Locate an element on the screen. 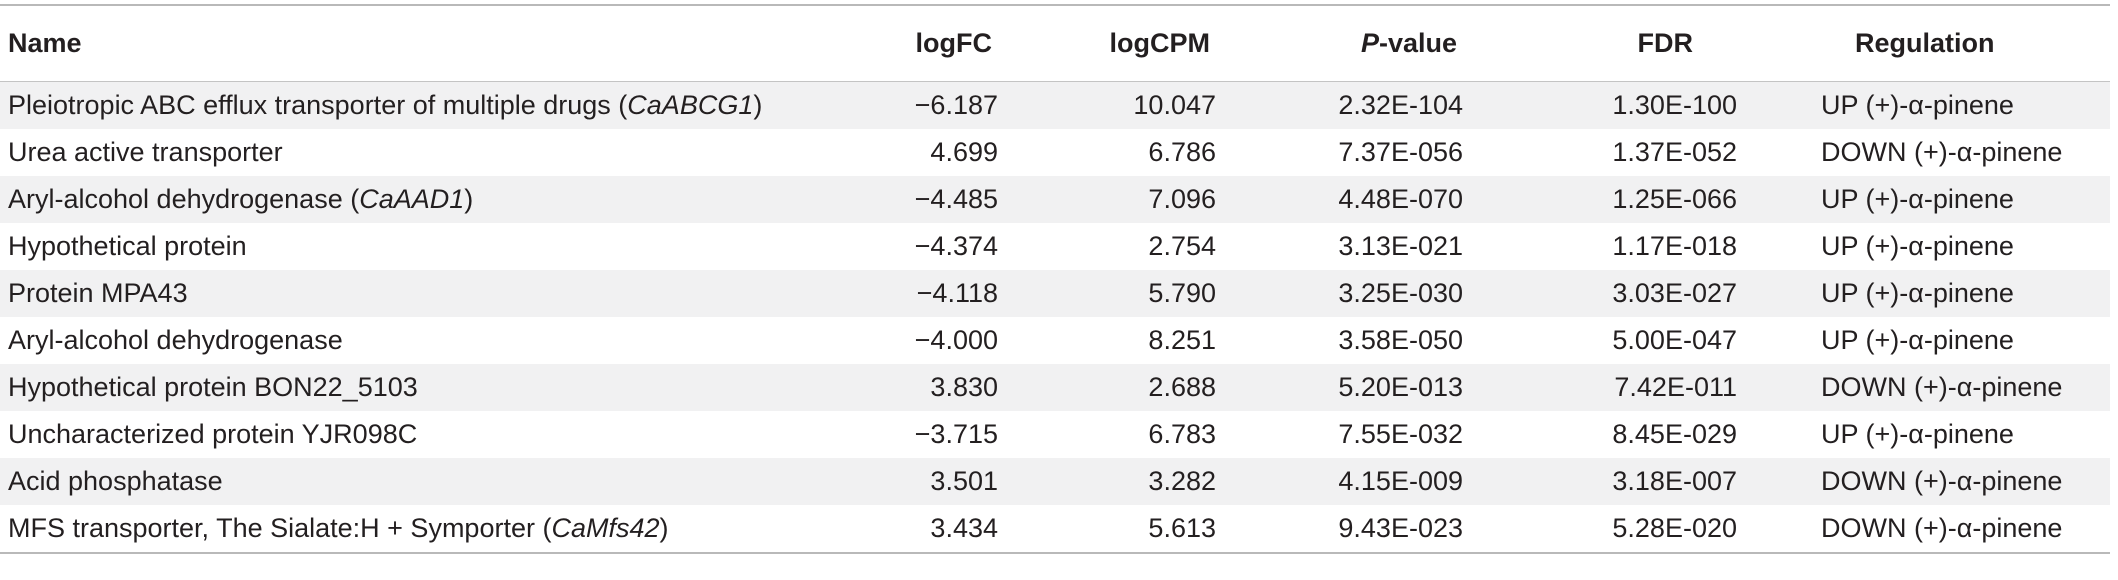 The width and height of the screenshot is (2118, 580). cell-name: Aryl-alcohol dehydrogenase is located at coordinates (410, 340).